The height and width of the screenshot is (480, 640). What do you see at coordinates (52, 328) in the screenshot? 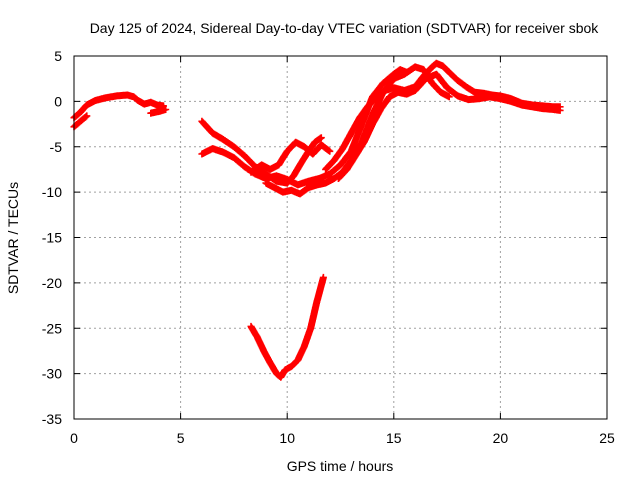
I see `y-tick-label: -25` at bounding box center [52, 328].